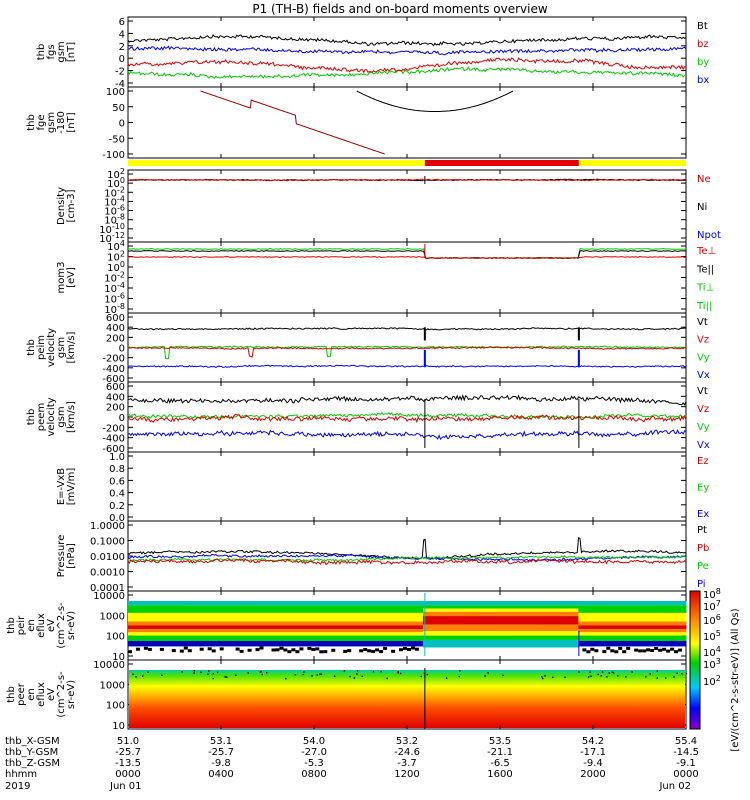 The height and width of the screenshot is (800, 750). What do you see at coordinates (593, 752) in the screenshot?
I see `footer-cell: -17.1` at bounding box center [593, 752].